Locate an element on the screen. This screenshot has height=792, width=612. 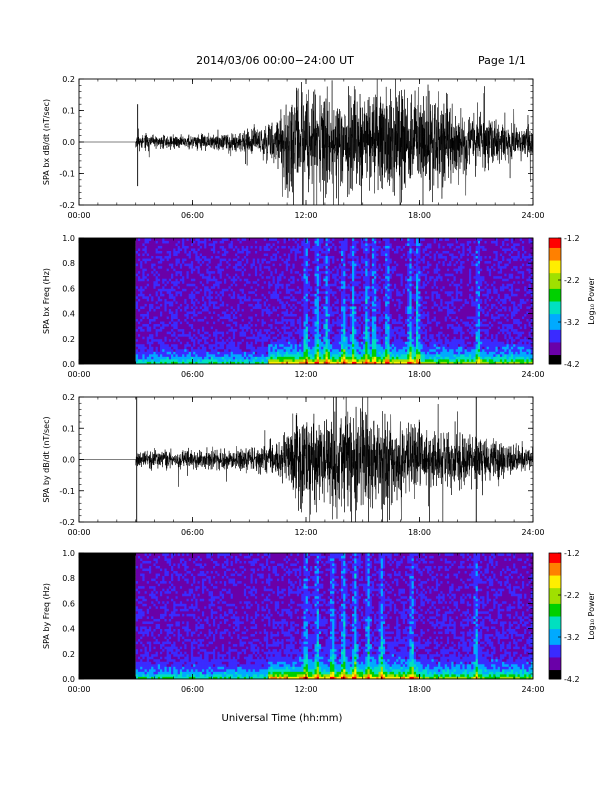
panel1-xtick-label: 00:00 is located at coordinates (78, 215).